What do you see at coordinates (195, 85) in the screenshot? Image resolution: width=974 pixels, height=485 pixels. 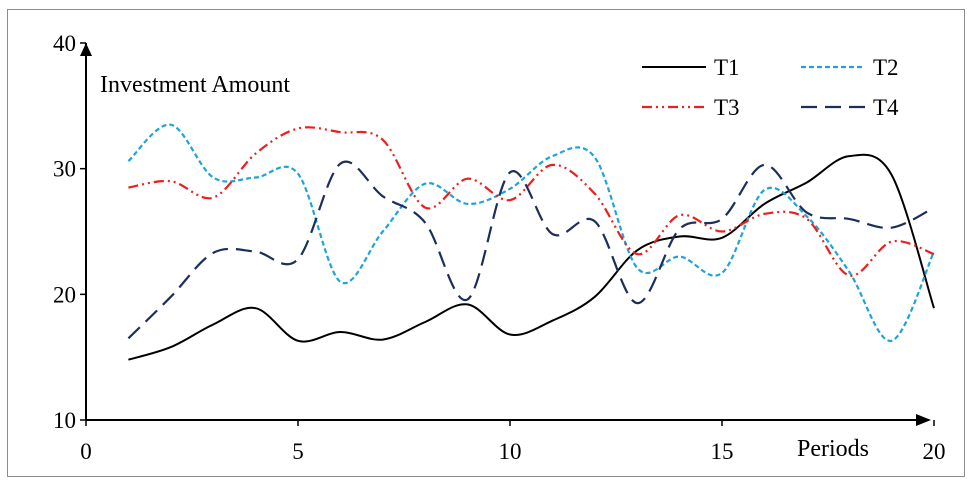 I see `y-axis-title: Investment Amount` at bounding box center [195, 85].